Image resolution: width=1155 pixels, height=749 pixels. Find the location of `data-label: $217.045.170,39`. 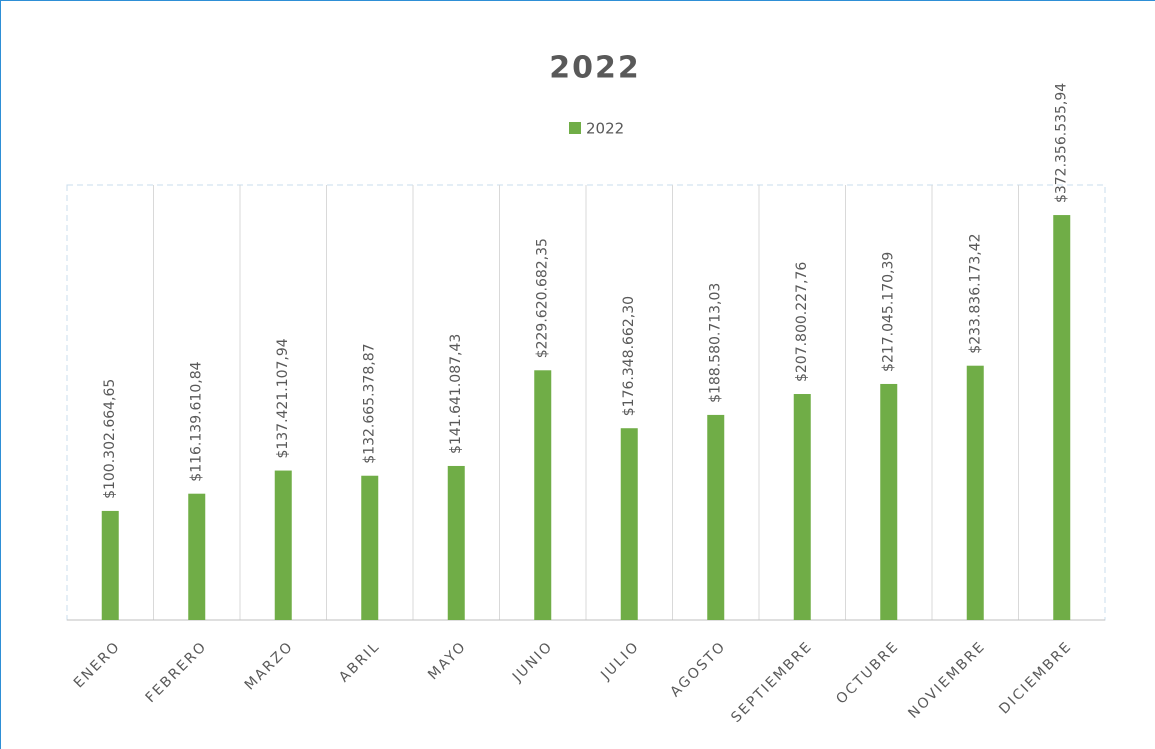

data-label: $217.045.170,39 is located at coordinates (889, 312).